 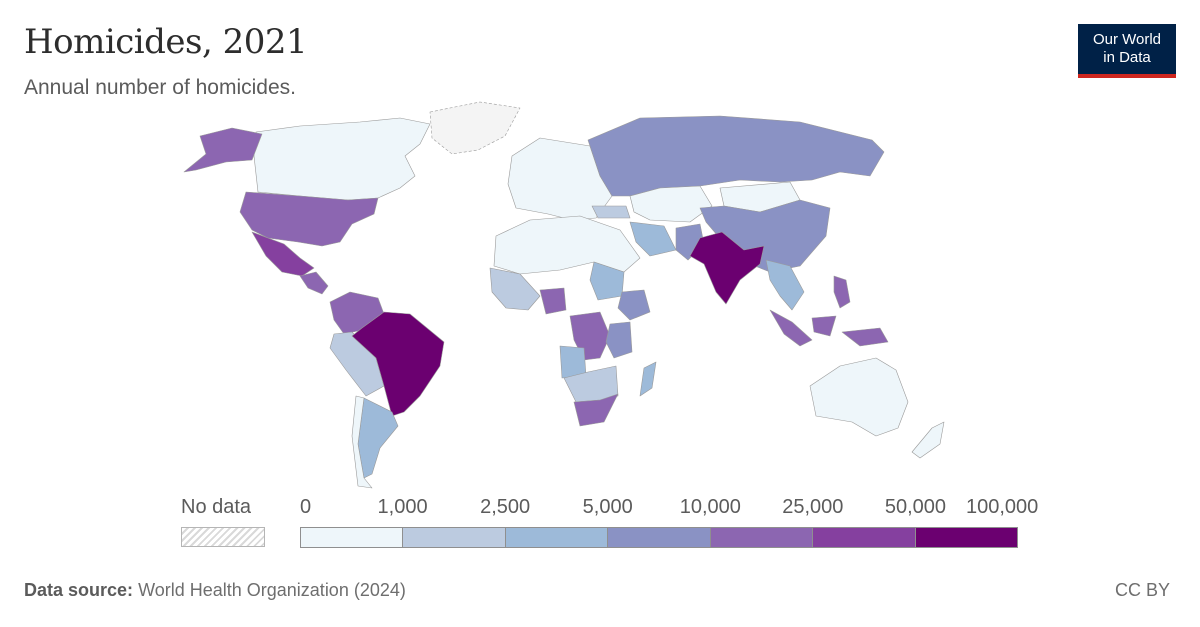 What do you see at coordinates (1127, 39) in the screenshot?
I see `logo-line-1: Our World` at bounding box center [1127, 39].